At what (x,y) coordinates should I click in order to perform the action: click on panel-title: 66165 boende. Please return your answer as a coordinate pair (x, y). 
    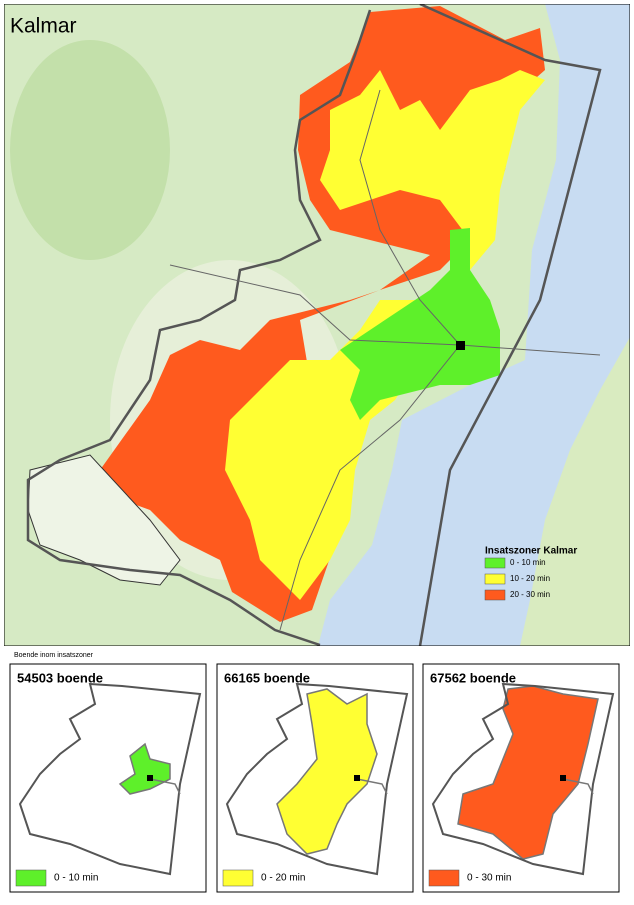
    Looking at the image, I should click on (267, 677).